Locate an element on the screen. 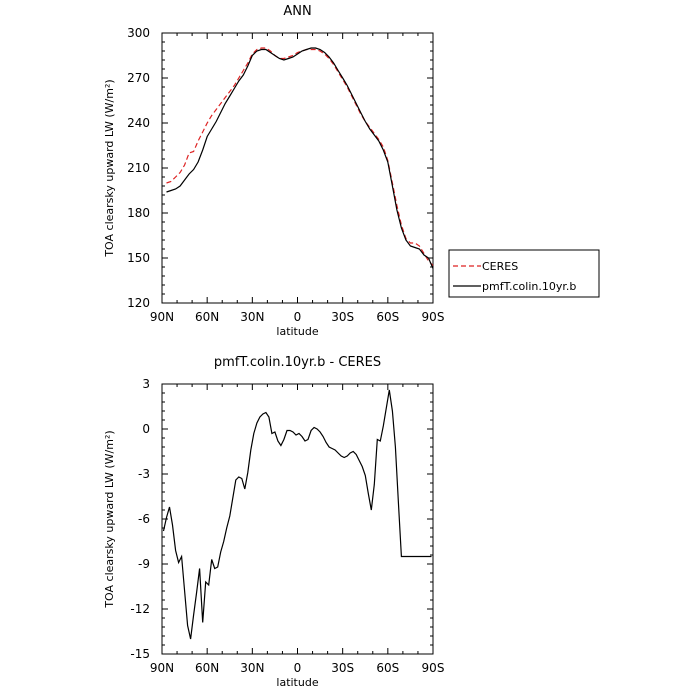 This screenshot has height=700, width=700. y-tick-label: 0 is located at coordinates (146, 429).